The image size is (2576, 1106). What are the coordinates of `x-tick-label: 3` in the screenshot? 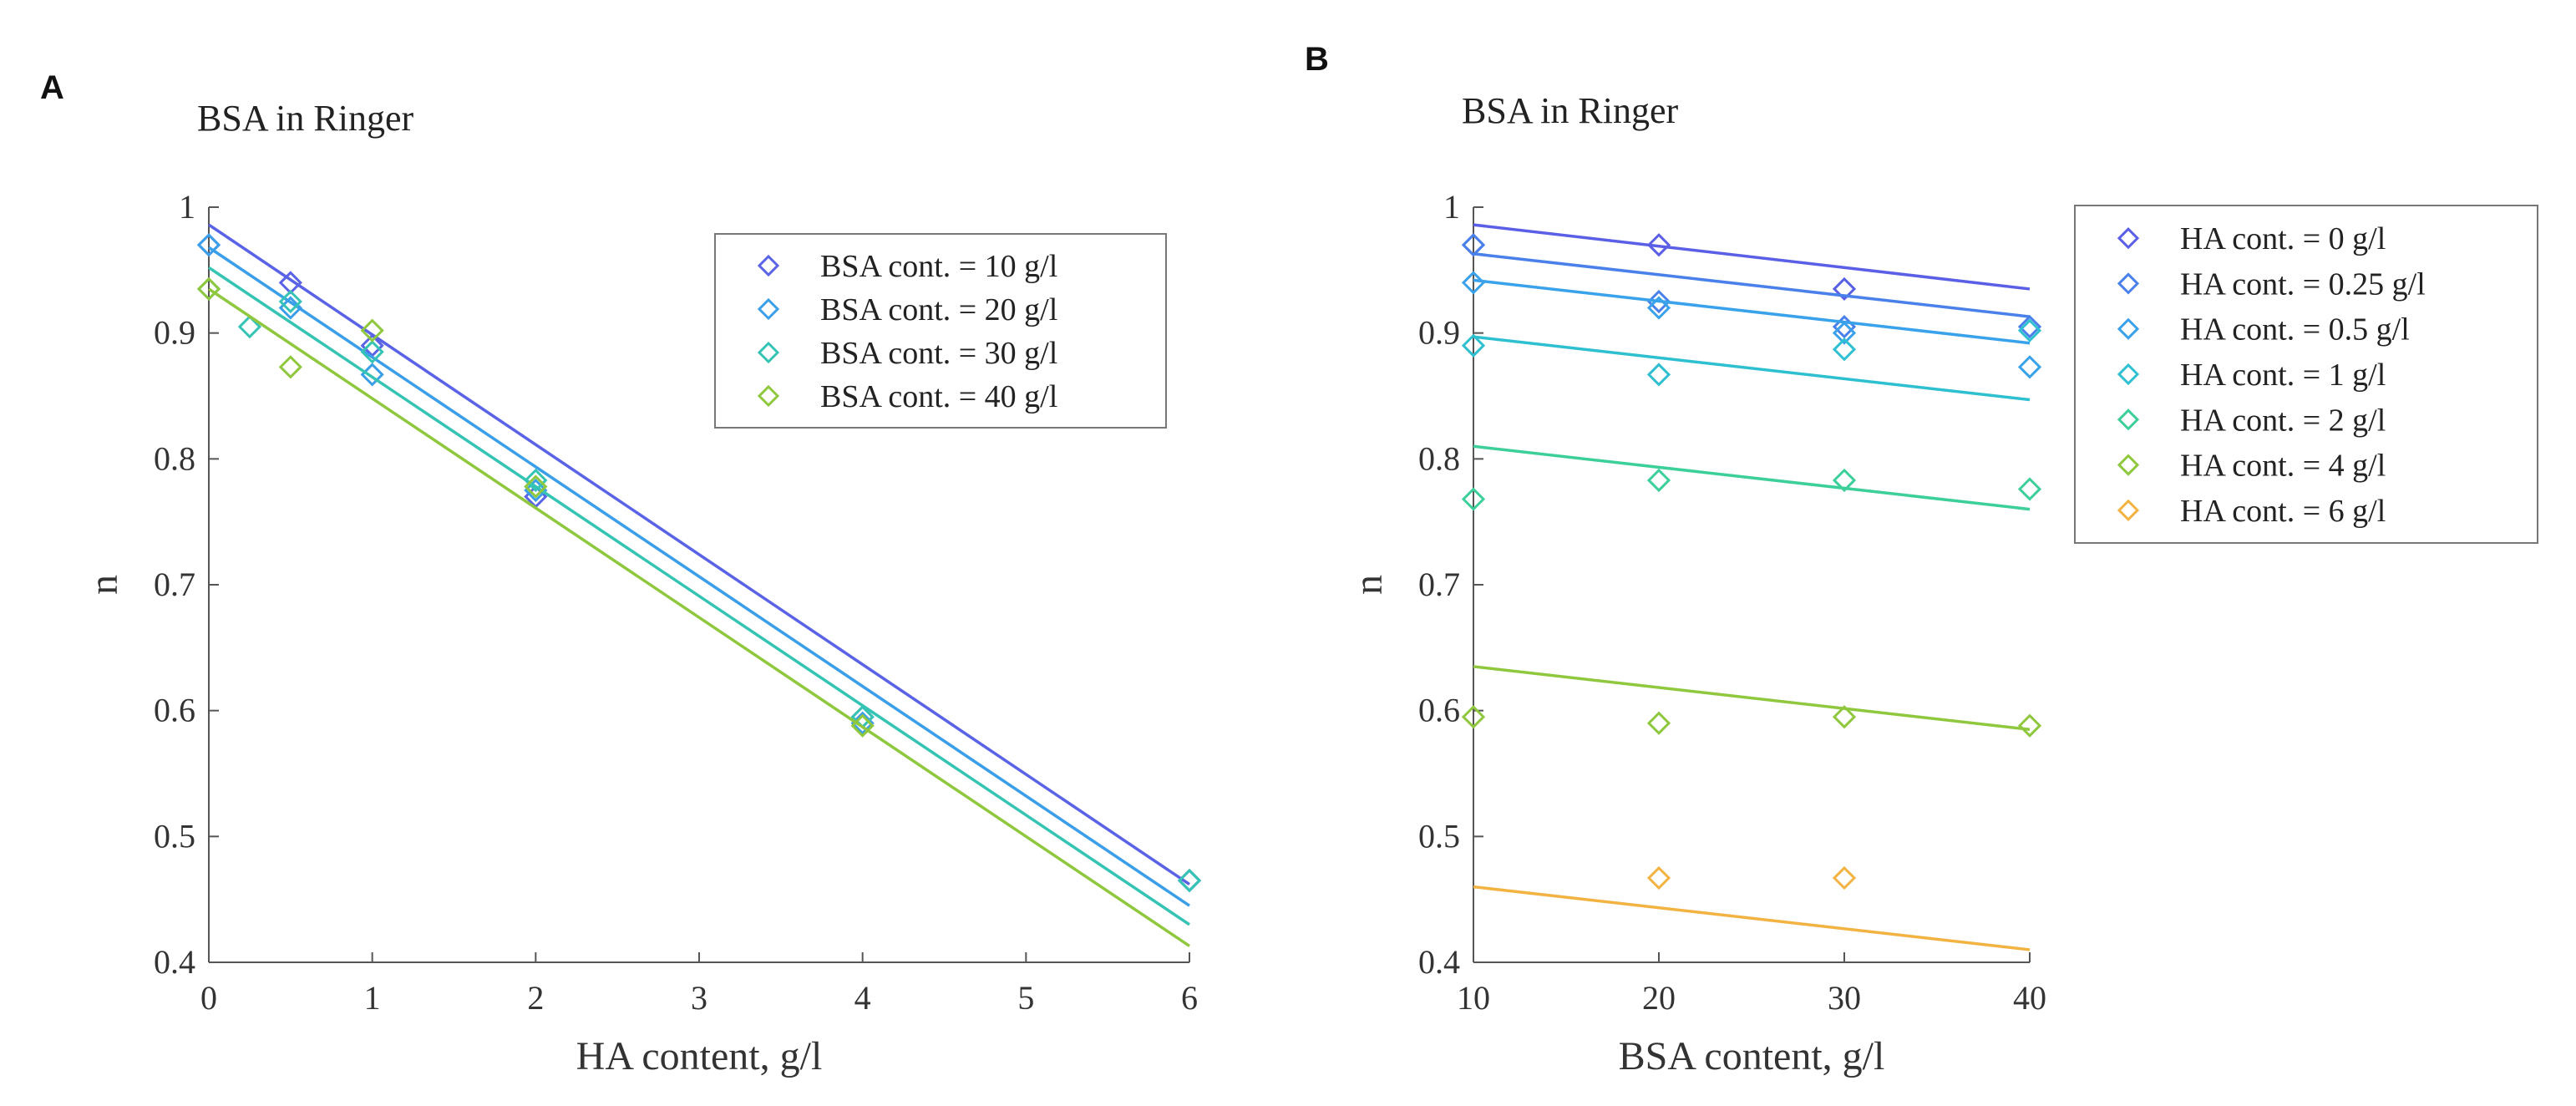 It's located at (699, 998).